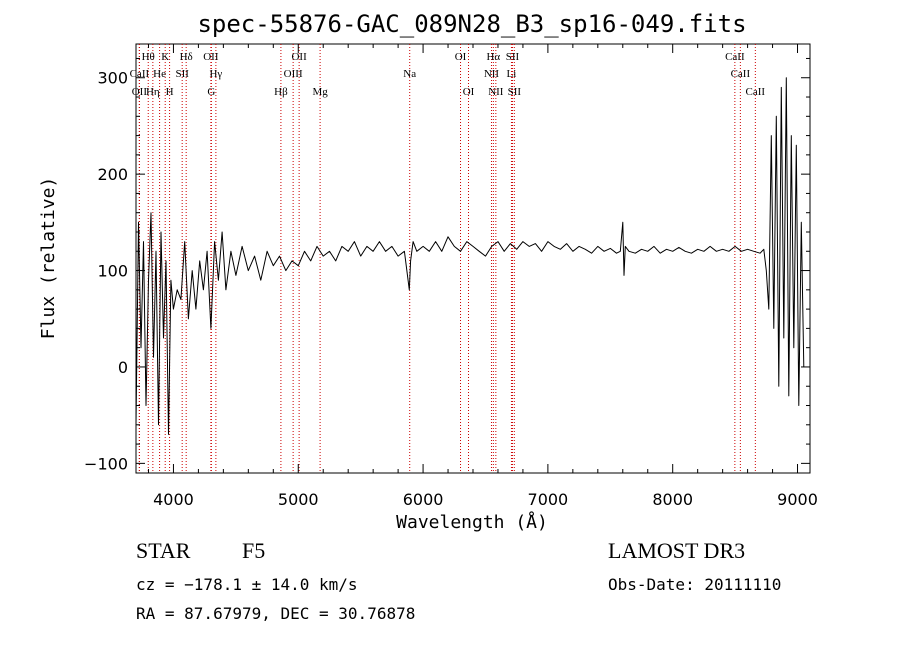  I want to click on line-label: Na, so click(409, 74).